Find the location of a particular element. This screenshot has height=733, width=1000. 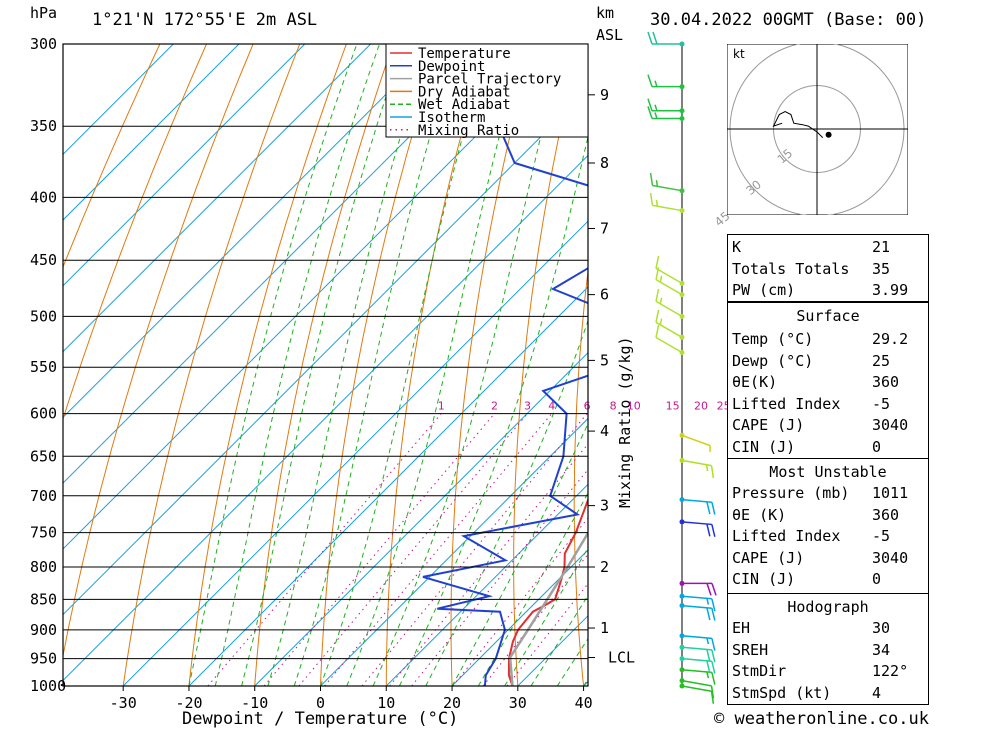

legend-entry-label: Dewpoint is located at coordinates (451, 67).